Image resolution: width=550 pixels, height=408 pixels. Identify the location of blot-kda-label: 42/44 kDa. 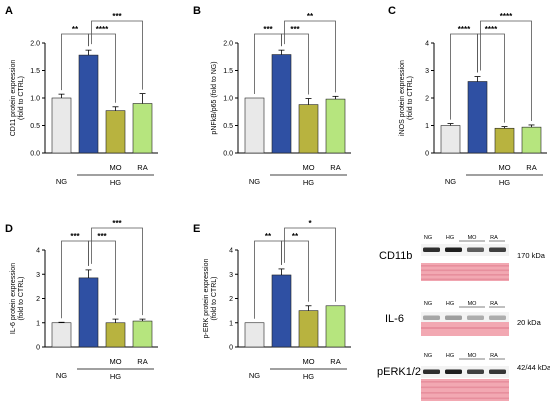
(533, 367).